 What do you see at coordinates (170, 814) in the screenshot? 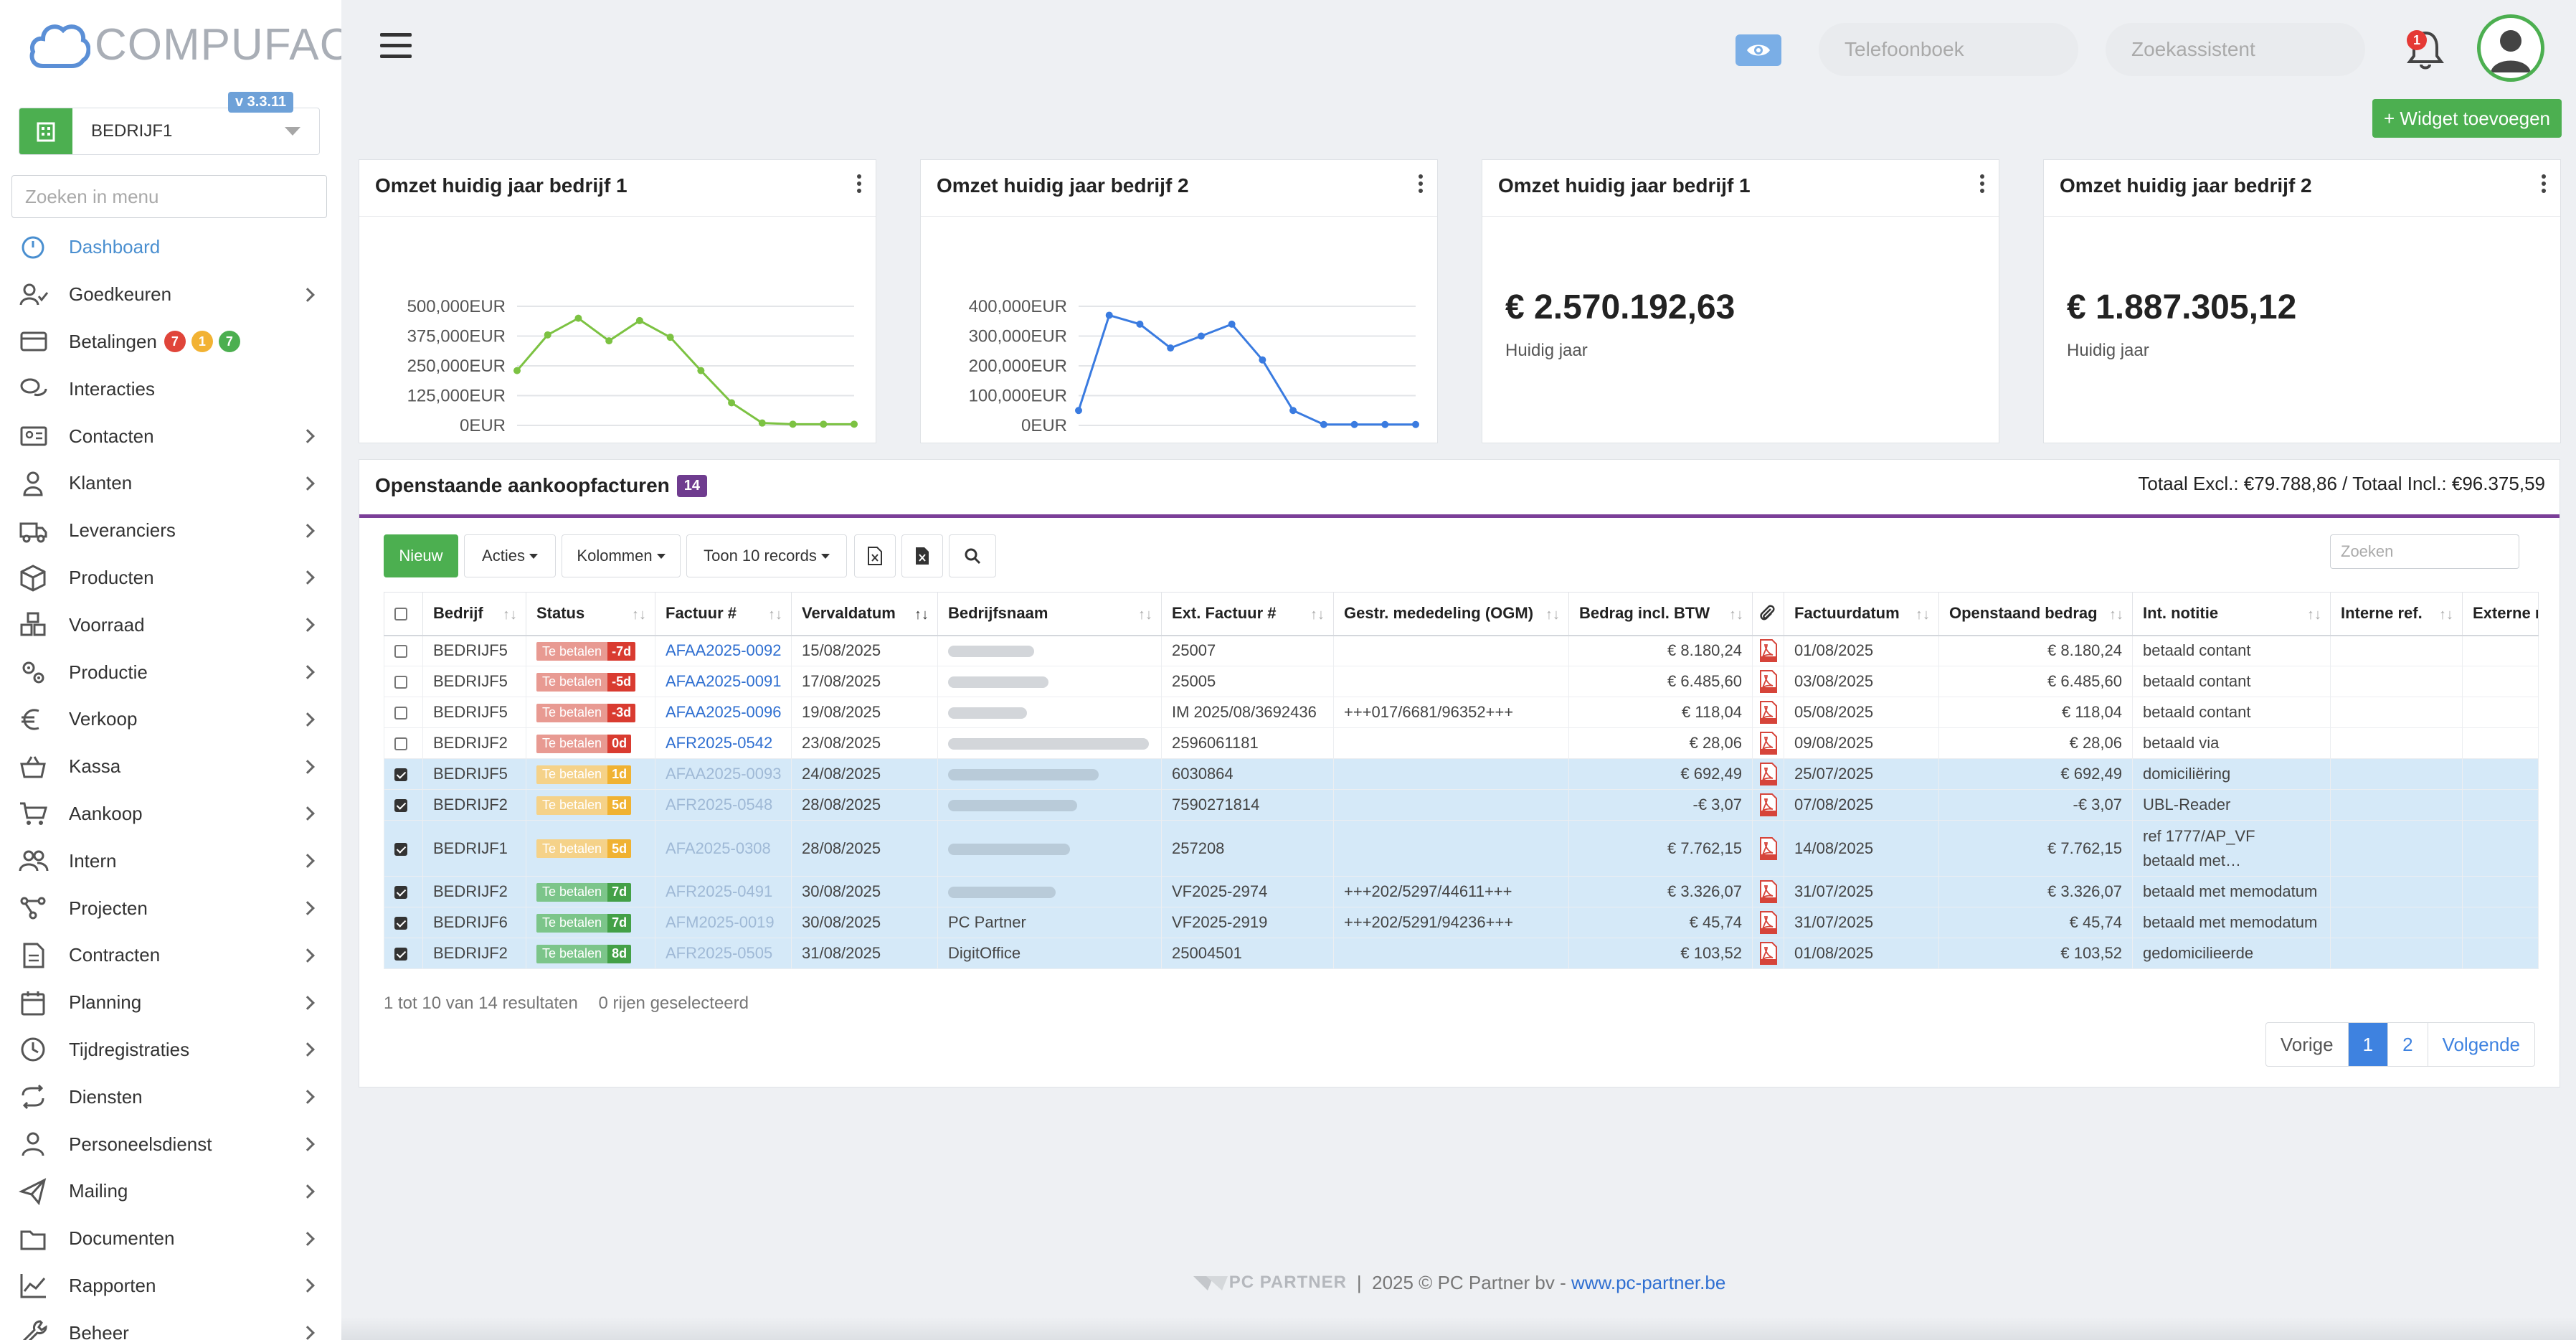
I see `sidebar-item-aankoop: Aankoop` at bounding box center [170, 814].